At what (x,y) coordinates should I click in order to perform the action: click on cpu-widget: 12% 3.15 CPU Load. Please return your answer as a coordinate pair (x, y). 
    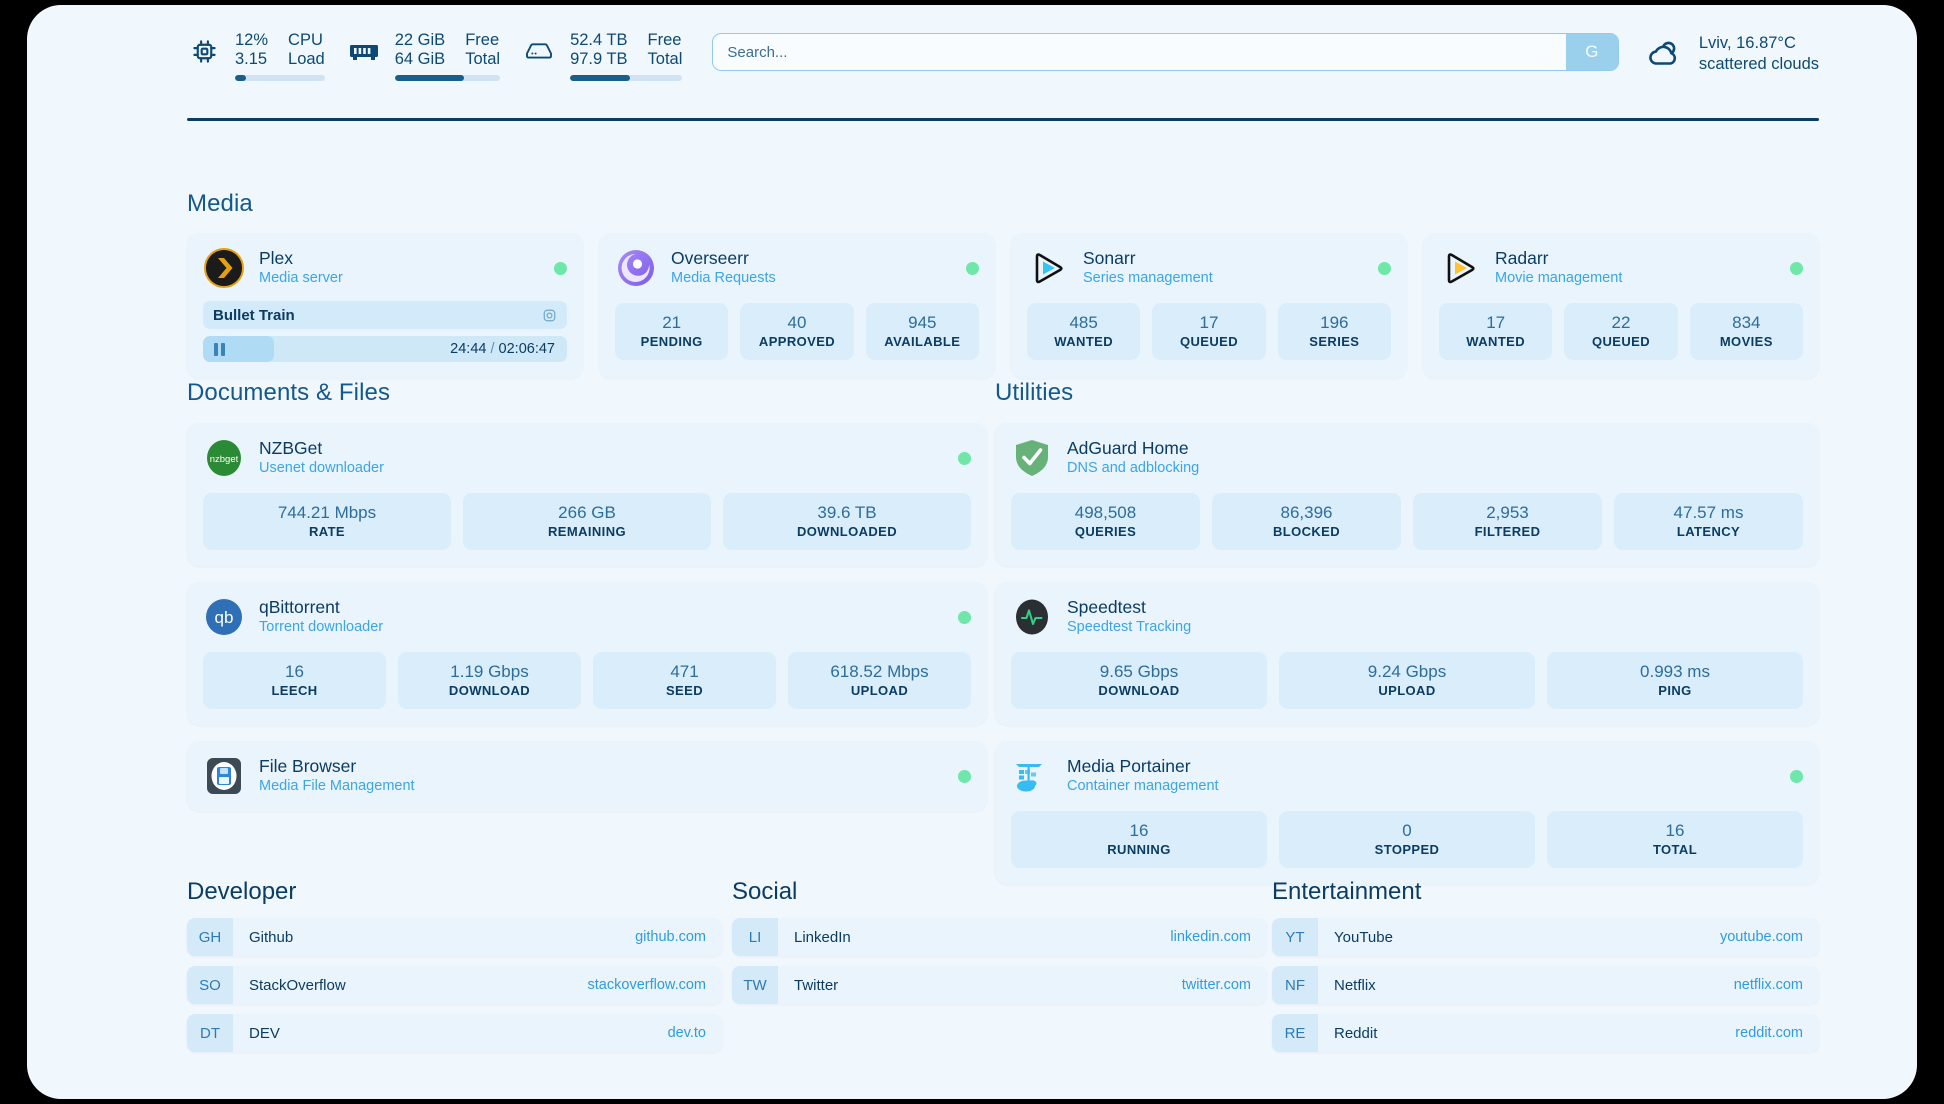
    Looking at the image, I should click on (256, 56).